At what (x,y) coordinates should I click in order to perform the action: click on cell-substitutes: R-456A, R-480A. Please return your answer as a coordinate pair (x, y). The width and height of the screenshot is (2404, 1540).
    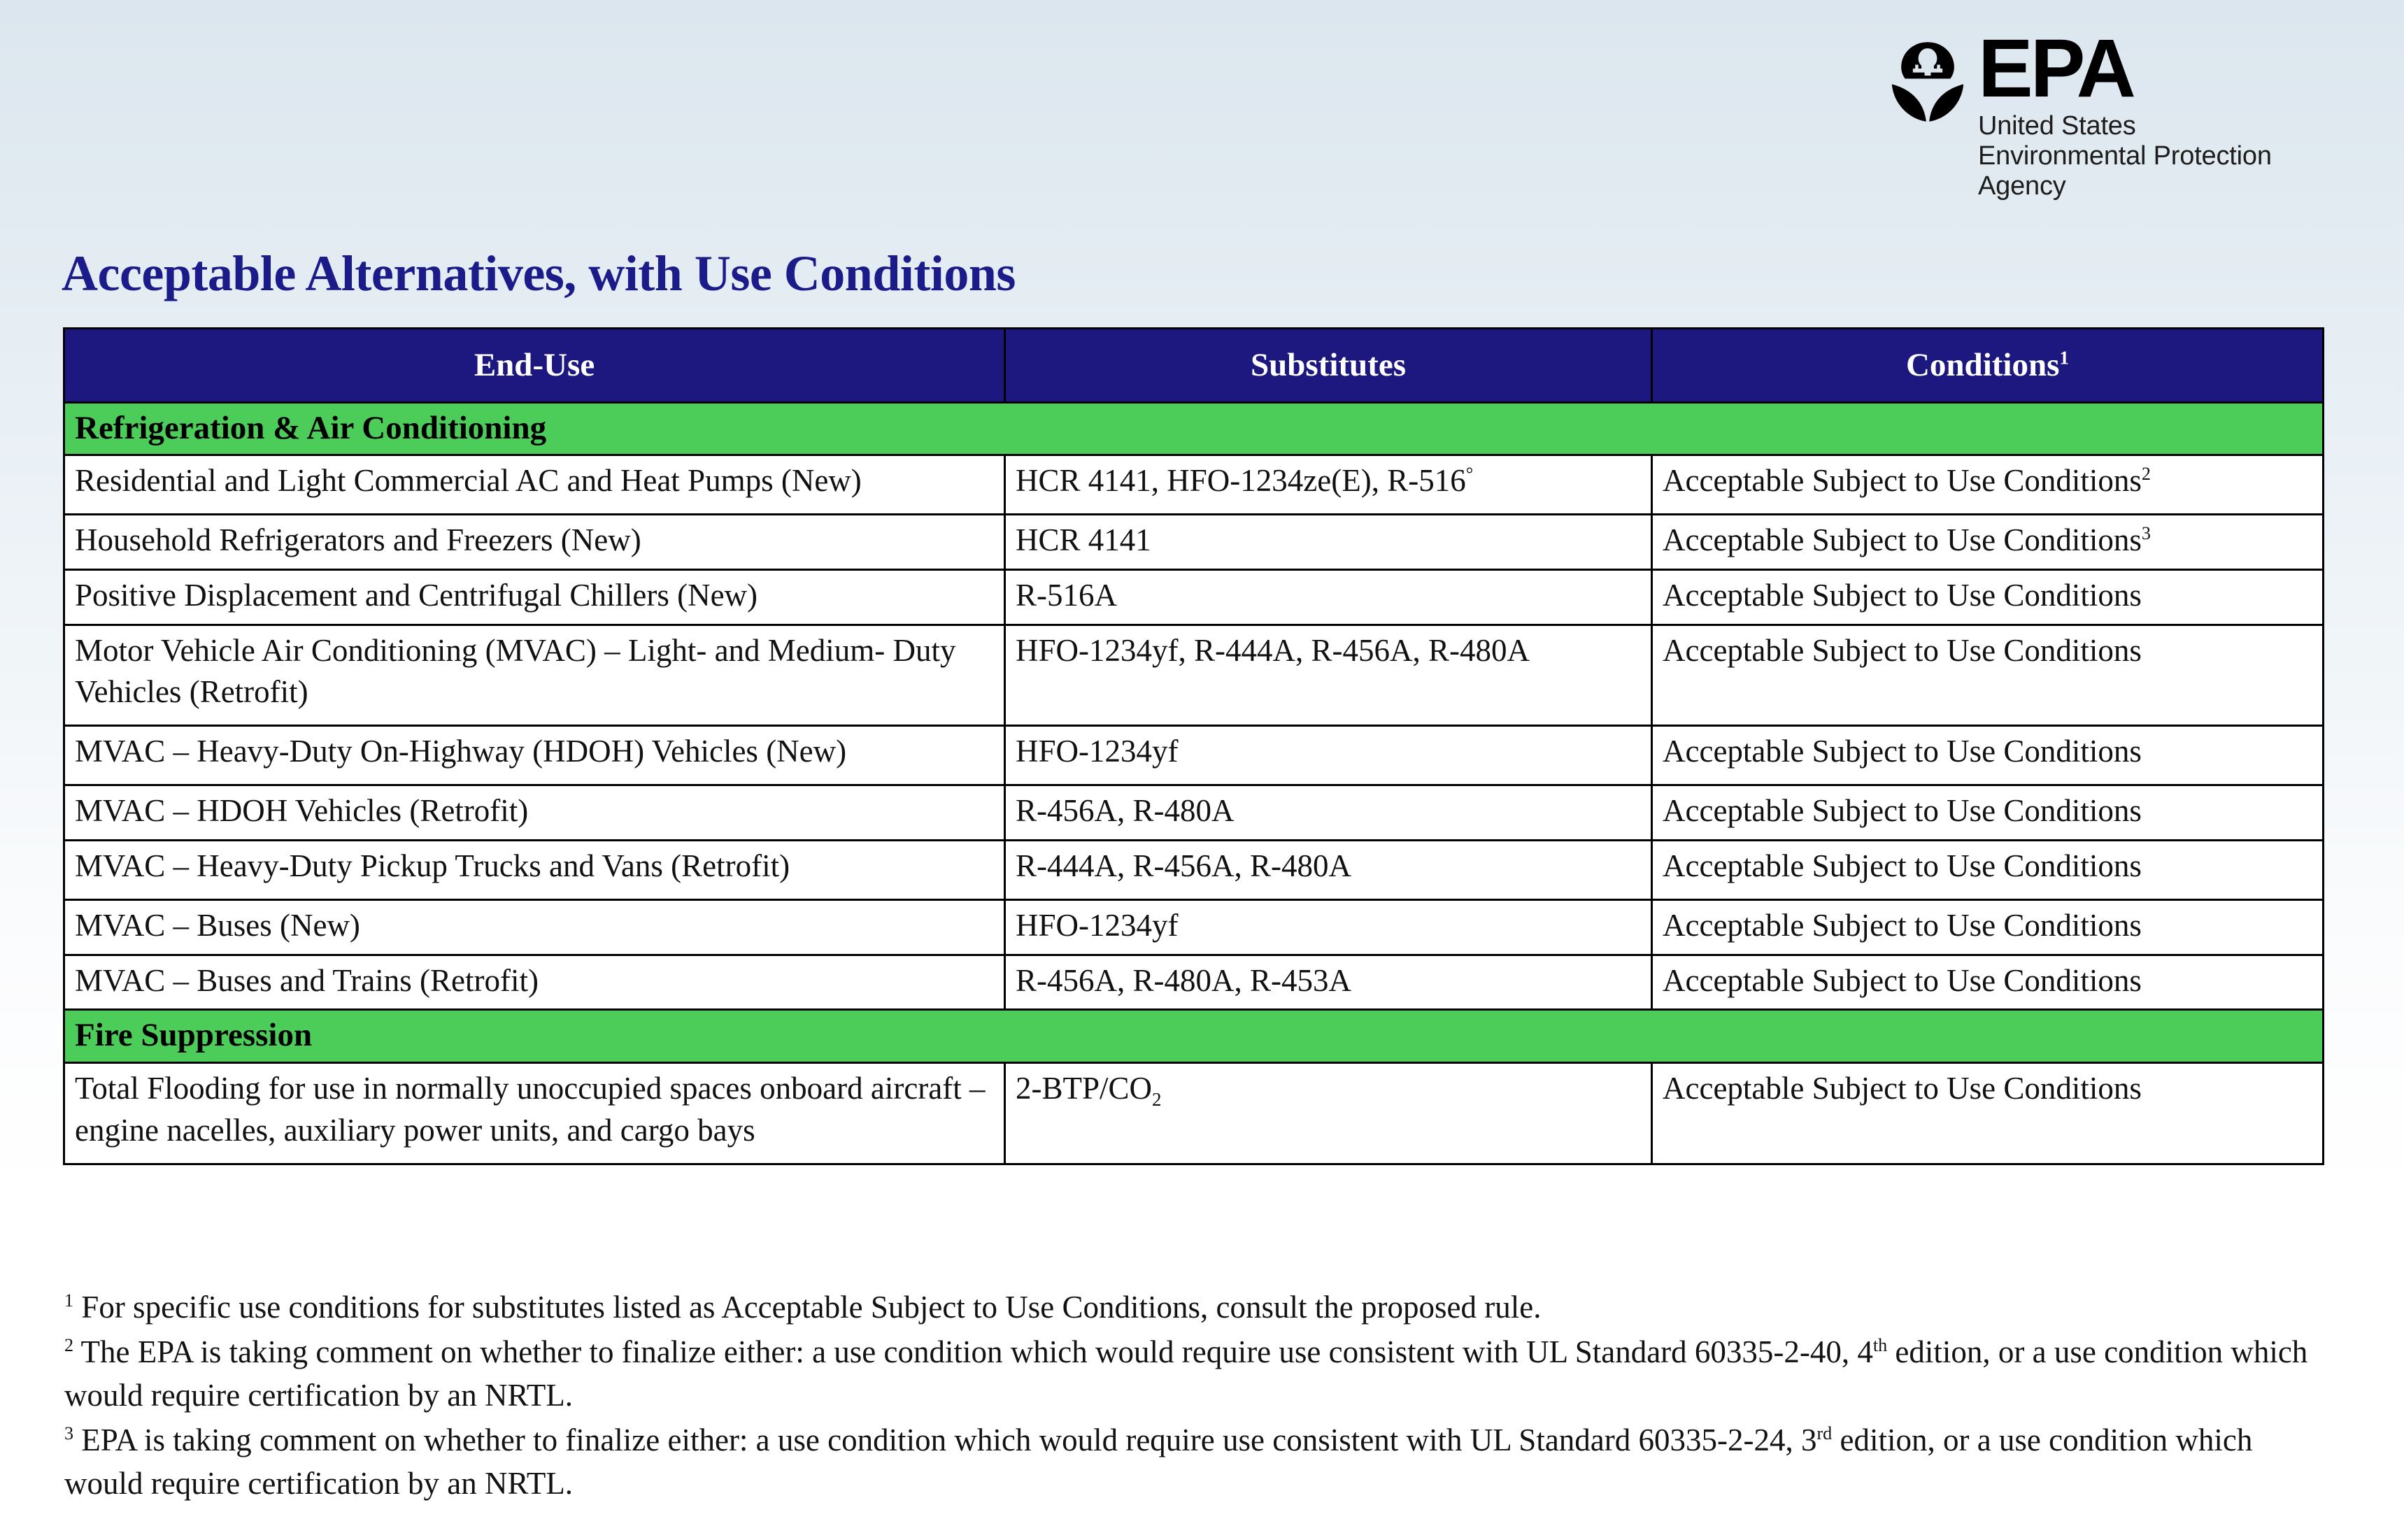
    Looking at the image, I should click on (1328, 812).